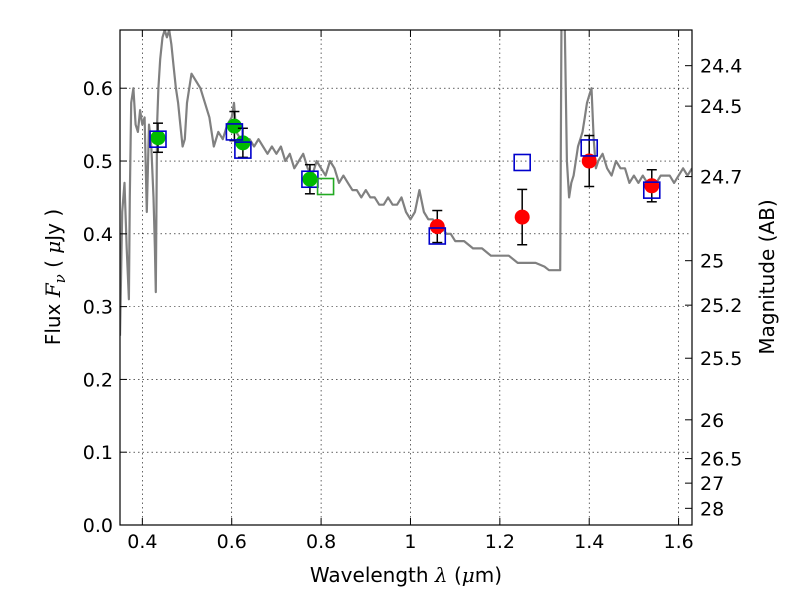 Image resolution: width=800 pixels, height=600 pixels. Describe the element at coordinates (98, 89) in the screenshot. I see `y-tick-label: 0.6` at that location.